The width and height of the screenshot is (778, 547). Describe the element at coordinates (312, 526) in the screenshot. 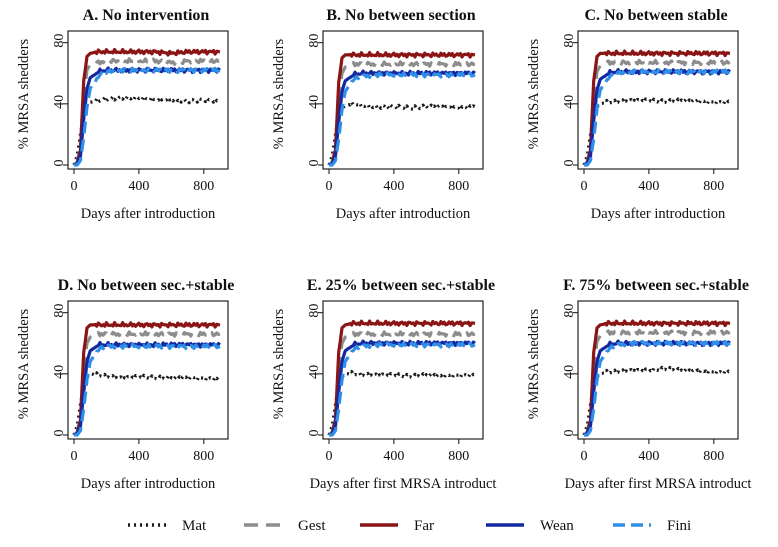

I see `legend-label-gest: Gest` at that location.